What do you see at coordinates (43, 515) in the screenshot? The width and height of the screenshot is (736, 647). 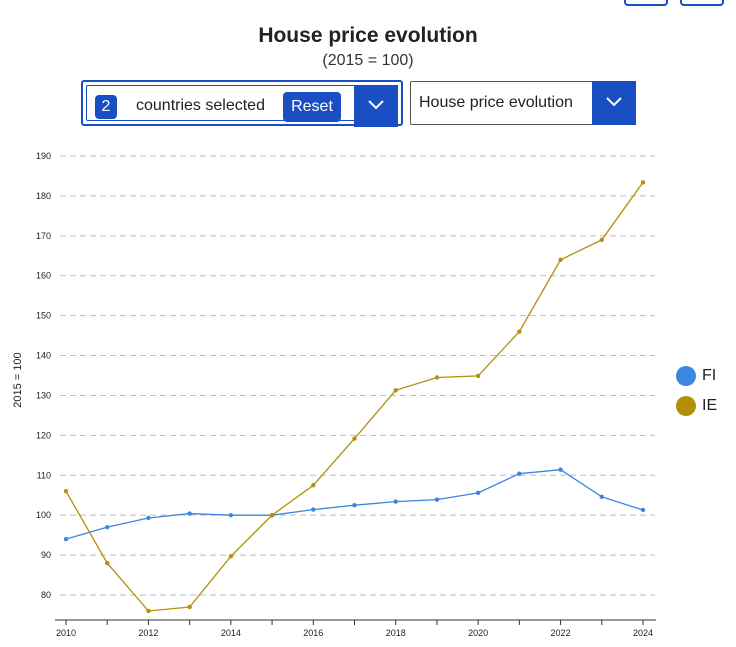 I see `y-tick-label-100: 100` at bounding box center [43, 515].